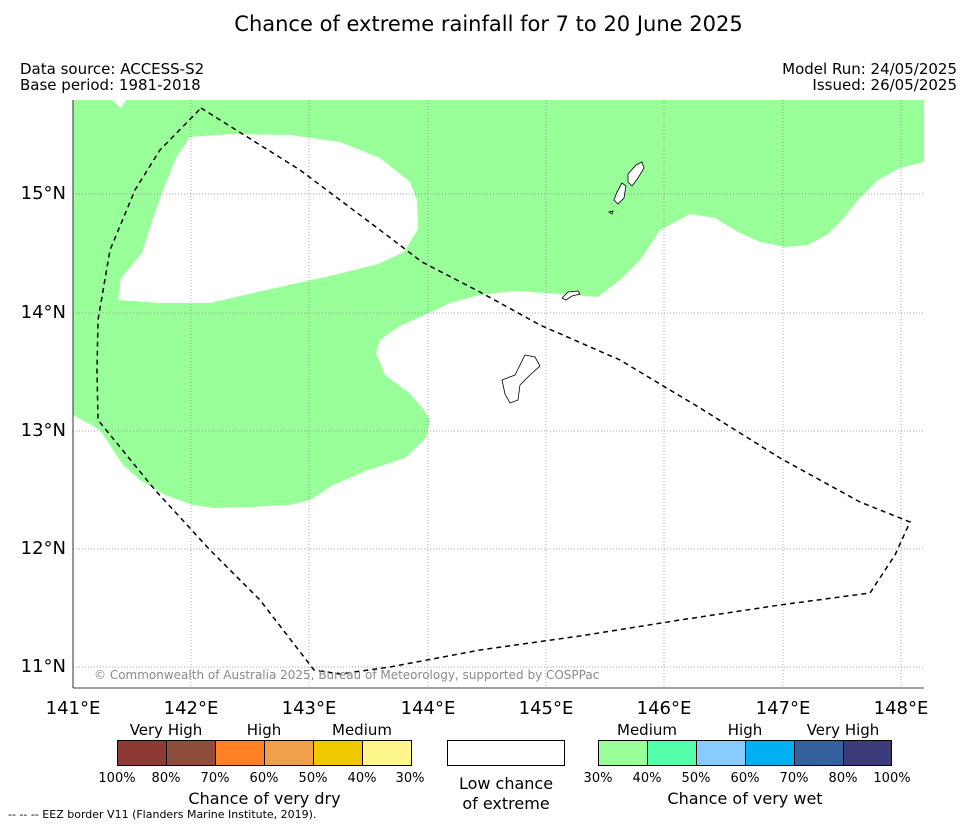 The width and height of the screenshot is (977, 827). Describe the element at coordinates (901, 708) in the screenshot. I see `lon-tick-label: 148°E` at that location.